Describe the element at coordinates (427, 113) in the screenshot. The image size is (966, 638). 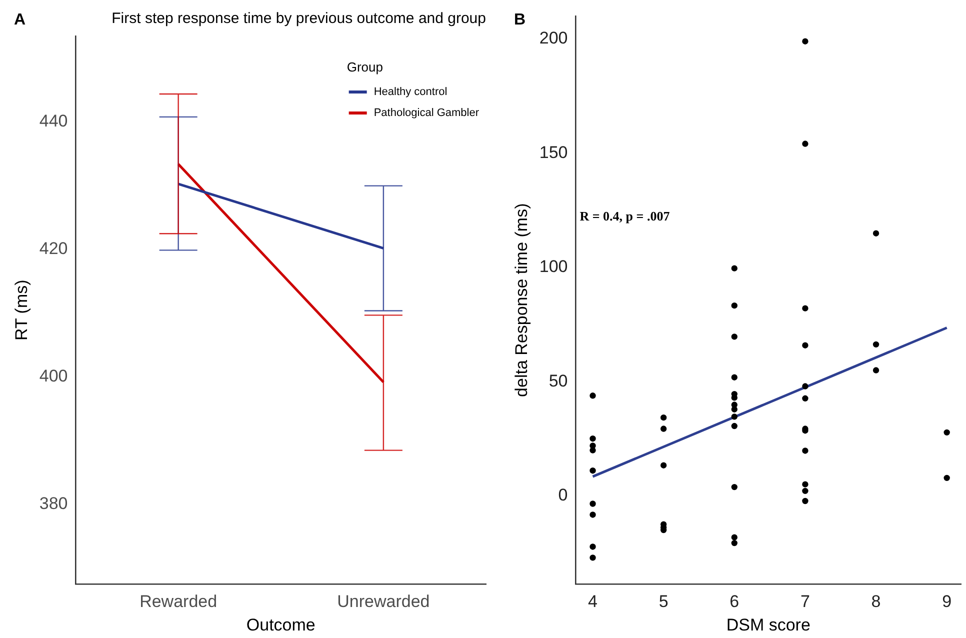
I see `legend-label: Pathological Gambler` at that location.